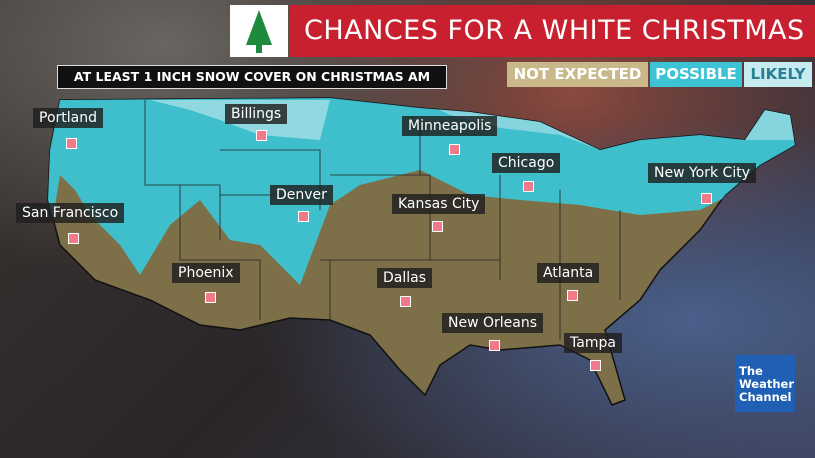  Describe the element at coordinates (696, 74) in the screenshot. I see `legend-possible: POSSIBLE` at that location.